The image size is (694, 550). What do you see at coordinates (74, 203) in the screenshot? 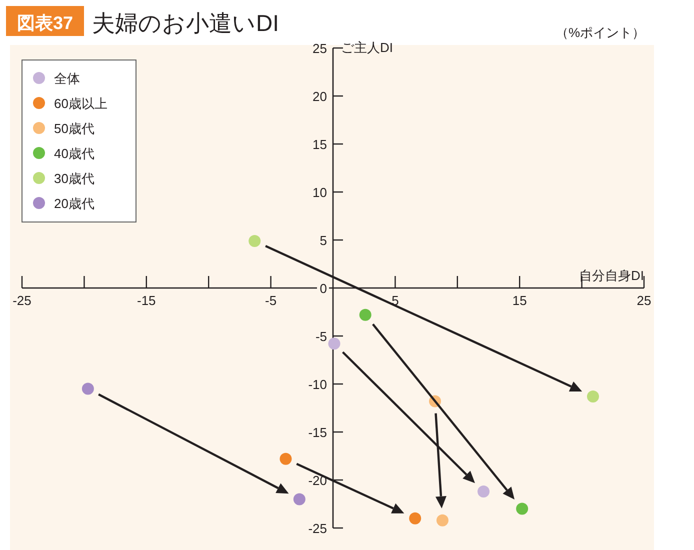
I see `legend-label: 20歳代` at bounding box center [74, 203].